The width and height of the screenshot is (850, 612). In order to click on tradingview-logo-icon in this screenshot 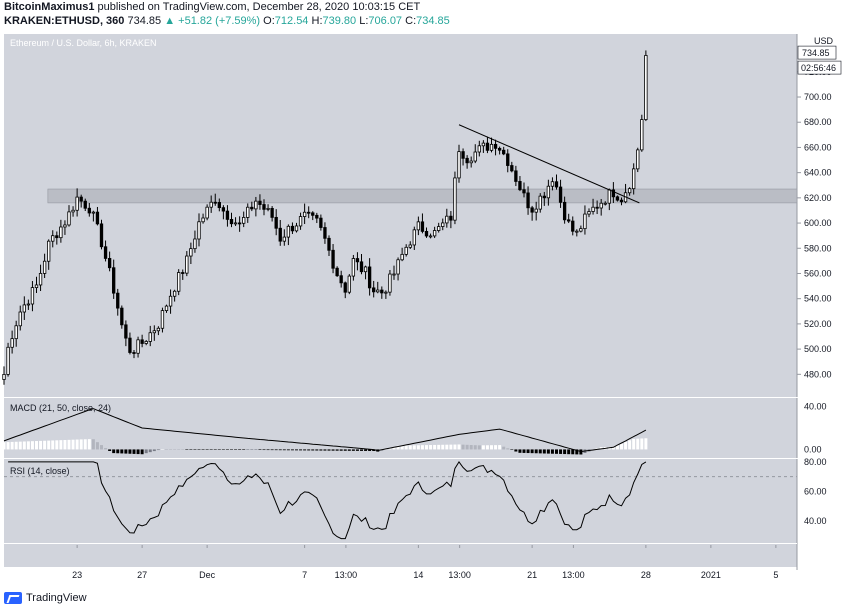, I will do `click(13, 598)`.